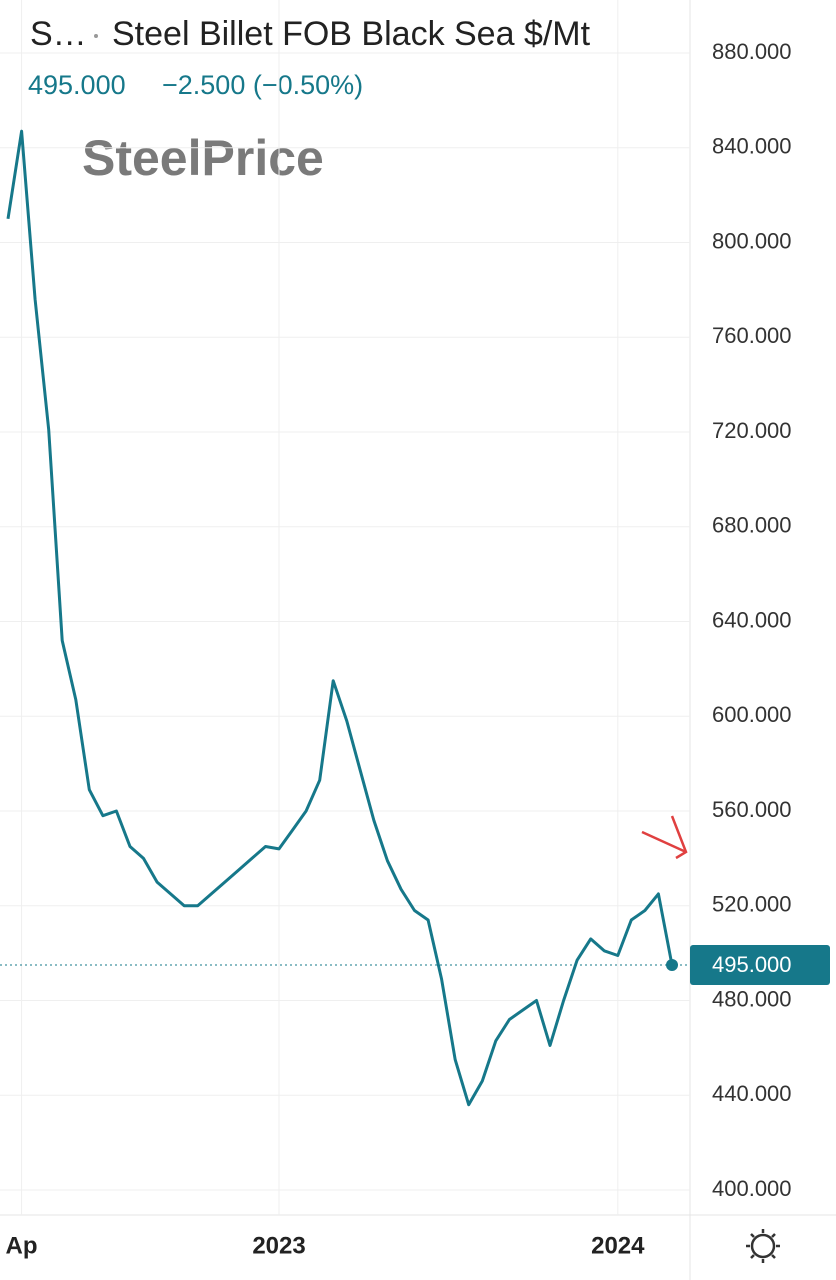 This screenshot has height=1280, width=836. I want to click on y-tick-label: 440.000, so click(752, 1093).